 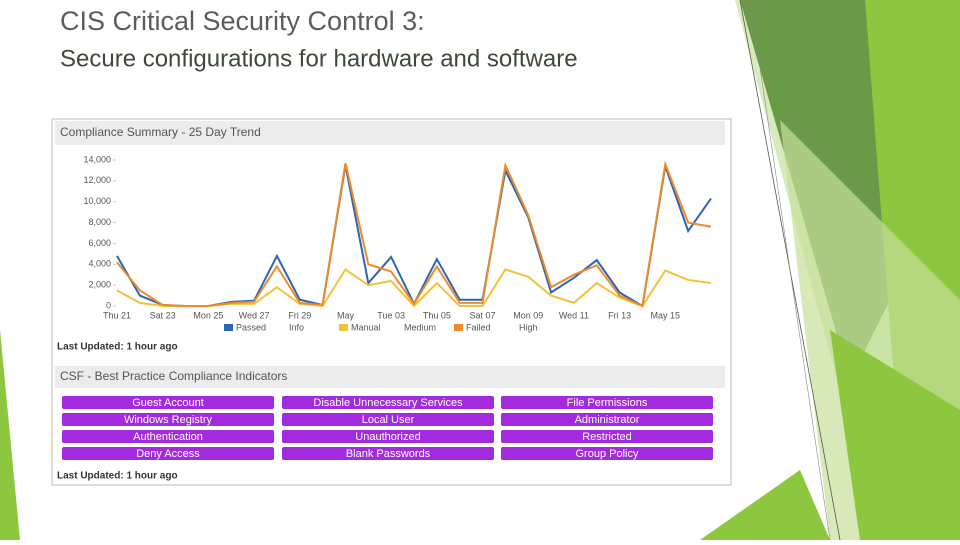 I want to click on x-tick-label: May, so click(x=346, y=315).